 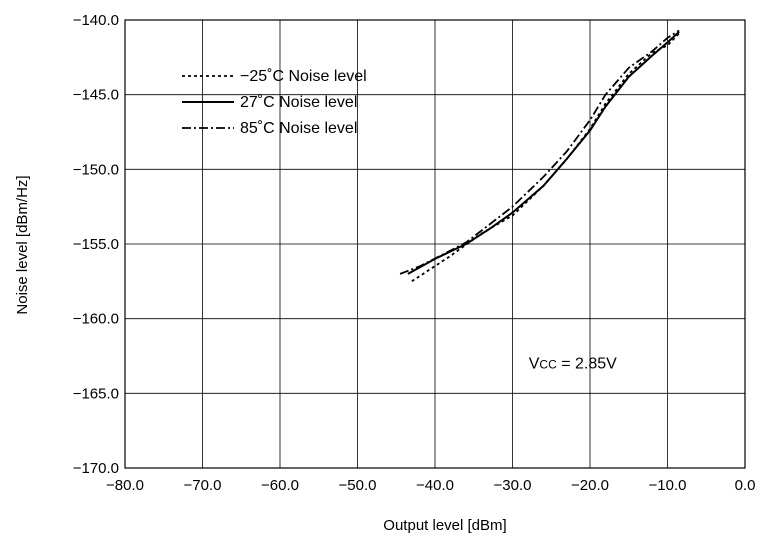 I want to click on vcc-annotation-sub: CC, so click(x=548, y=364).